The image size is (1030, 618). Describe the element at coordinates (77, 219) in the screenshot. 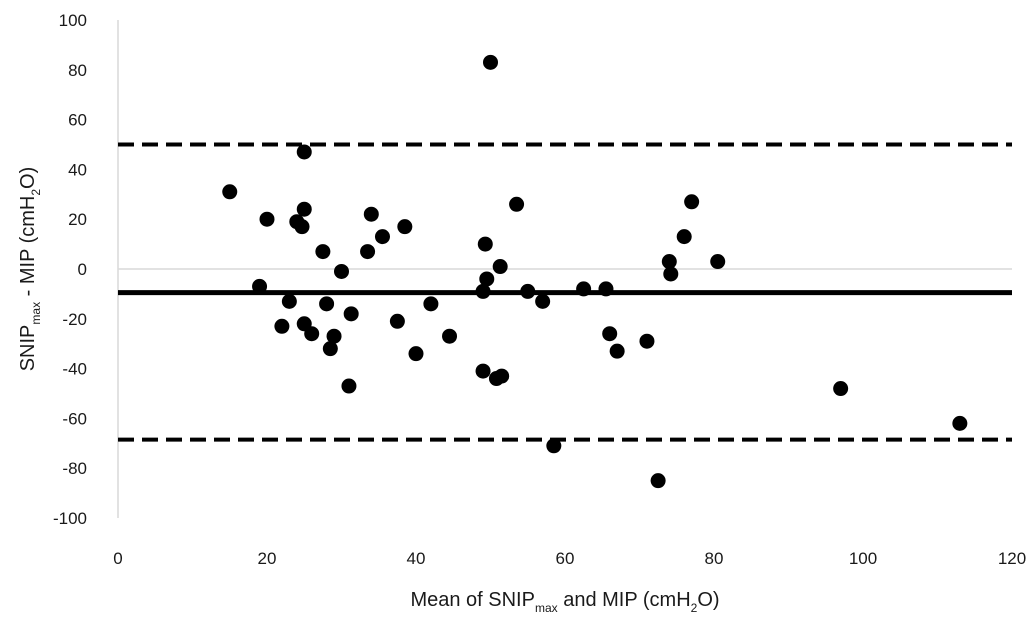

I see `y-tick-label: 20` at that location.